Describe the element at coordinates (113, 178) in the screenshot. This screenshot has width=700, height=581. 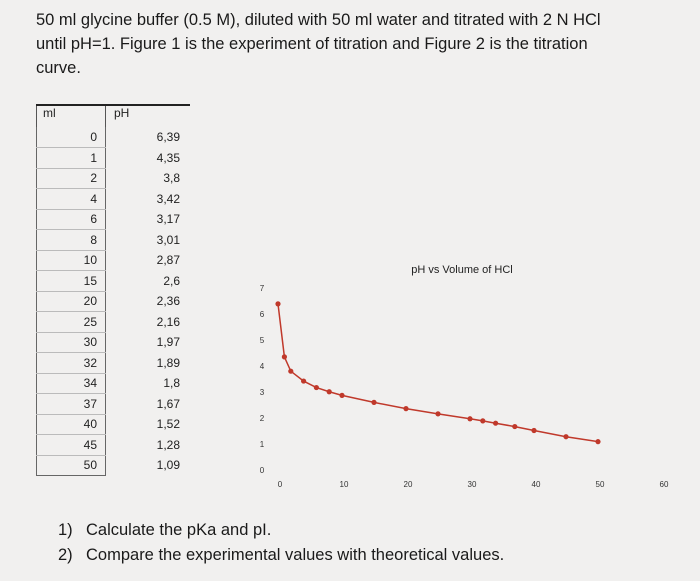
I see `table-row: 2 3,8` at that location.